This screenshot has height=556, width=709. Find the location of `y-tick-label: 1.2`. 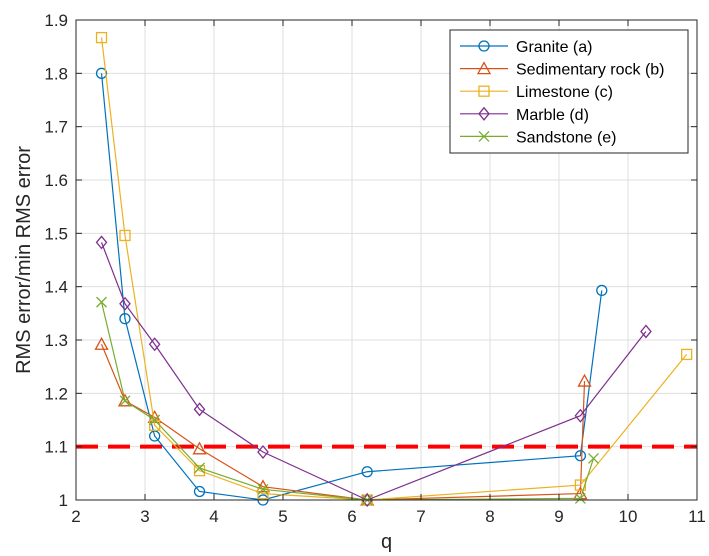

y-tick-label: 1.2 is located at coordinates (56, 393).